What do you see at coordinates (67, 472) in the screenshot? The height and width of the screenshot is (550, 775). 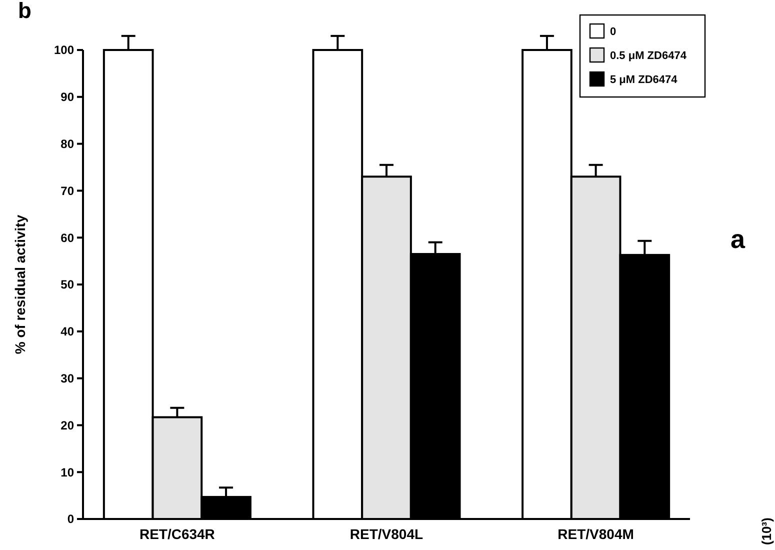 I see `y-tick-label: 10` at bounding box center [67, 472].